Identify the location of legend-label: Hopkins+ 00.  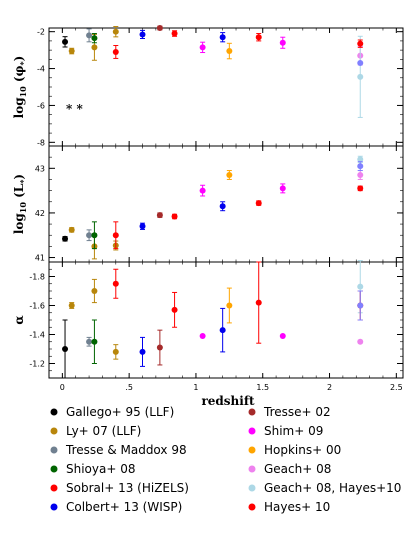
(302, 450).